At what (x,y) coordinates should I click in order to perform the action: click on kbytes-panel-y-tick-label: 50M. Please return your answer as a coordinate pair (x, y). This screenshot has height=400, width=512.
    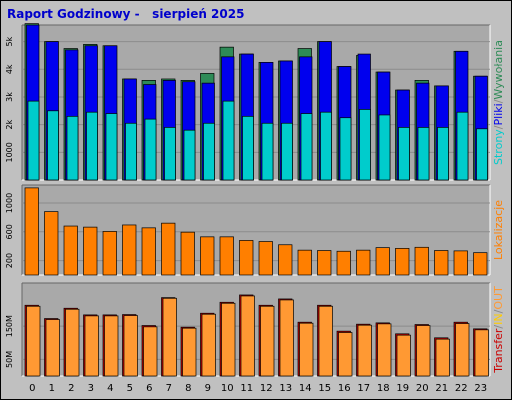
    Looking at the image, I should click on (9, 359).